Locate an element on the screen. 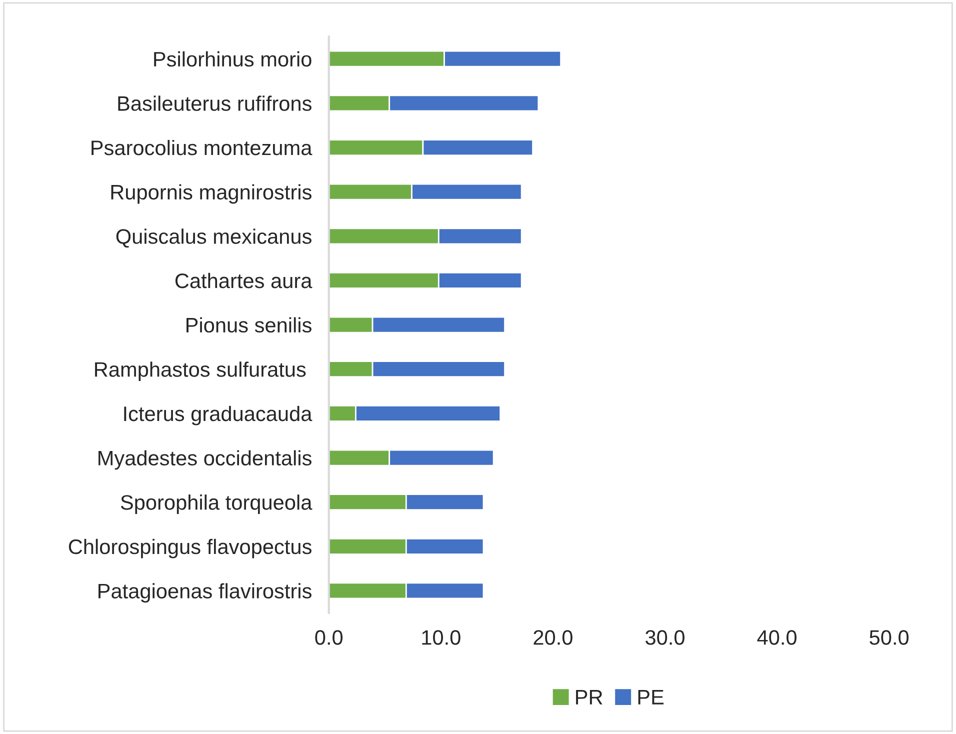  legend-label: PR is located at coordinates (589, 697).